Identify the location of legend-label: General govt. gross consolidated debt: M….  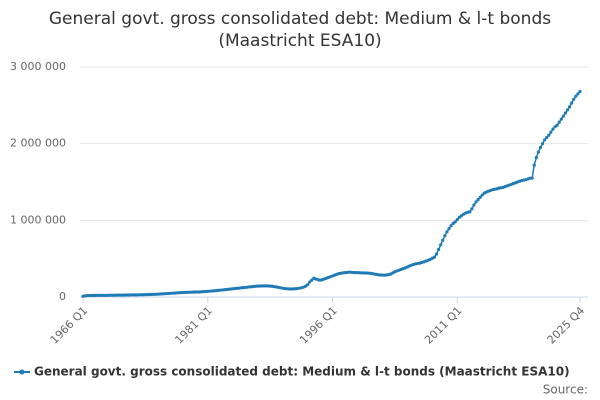
(302, 372).